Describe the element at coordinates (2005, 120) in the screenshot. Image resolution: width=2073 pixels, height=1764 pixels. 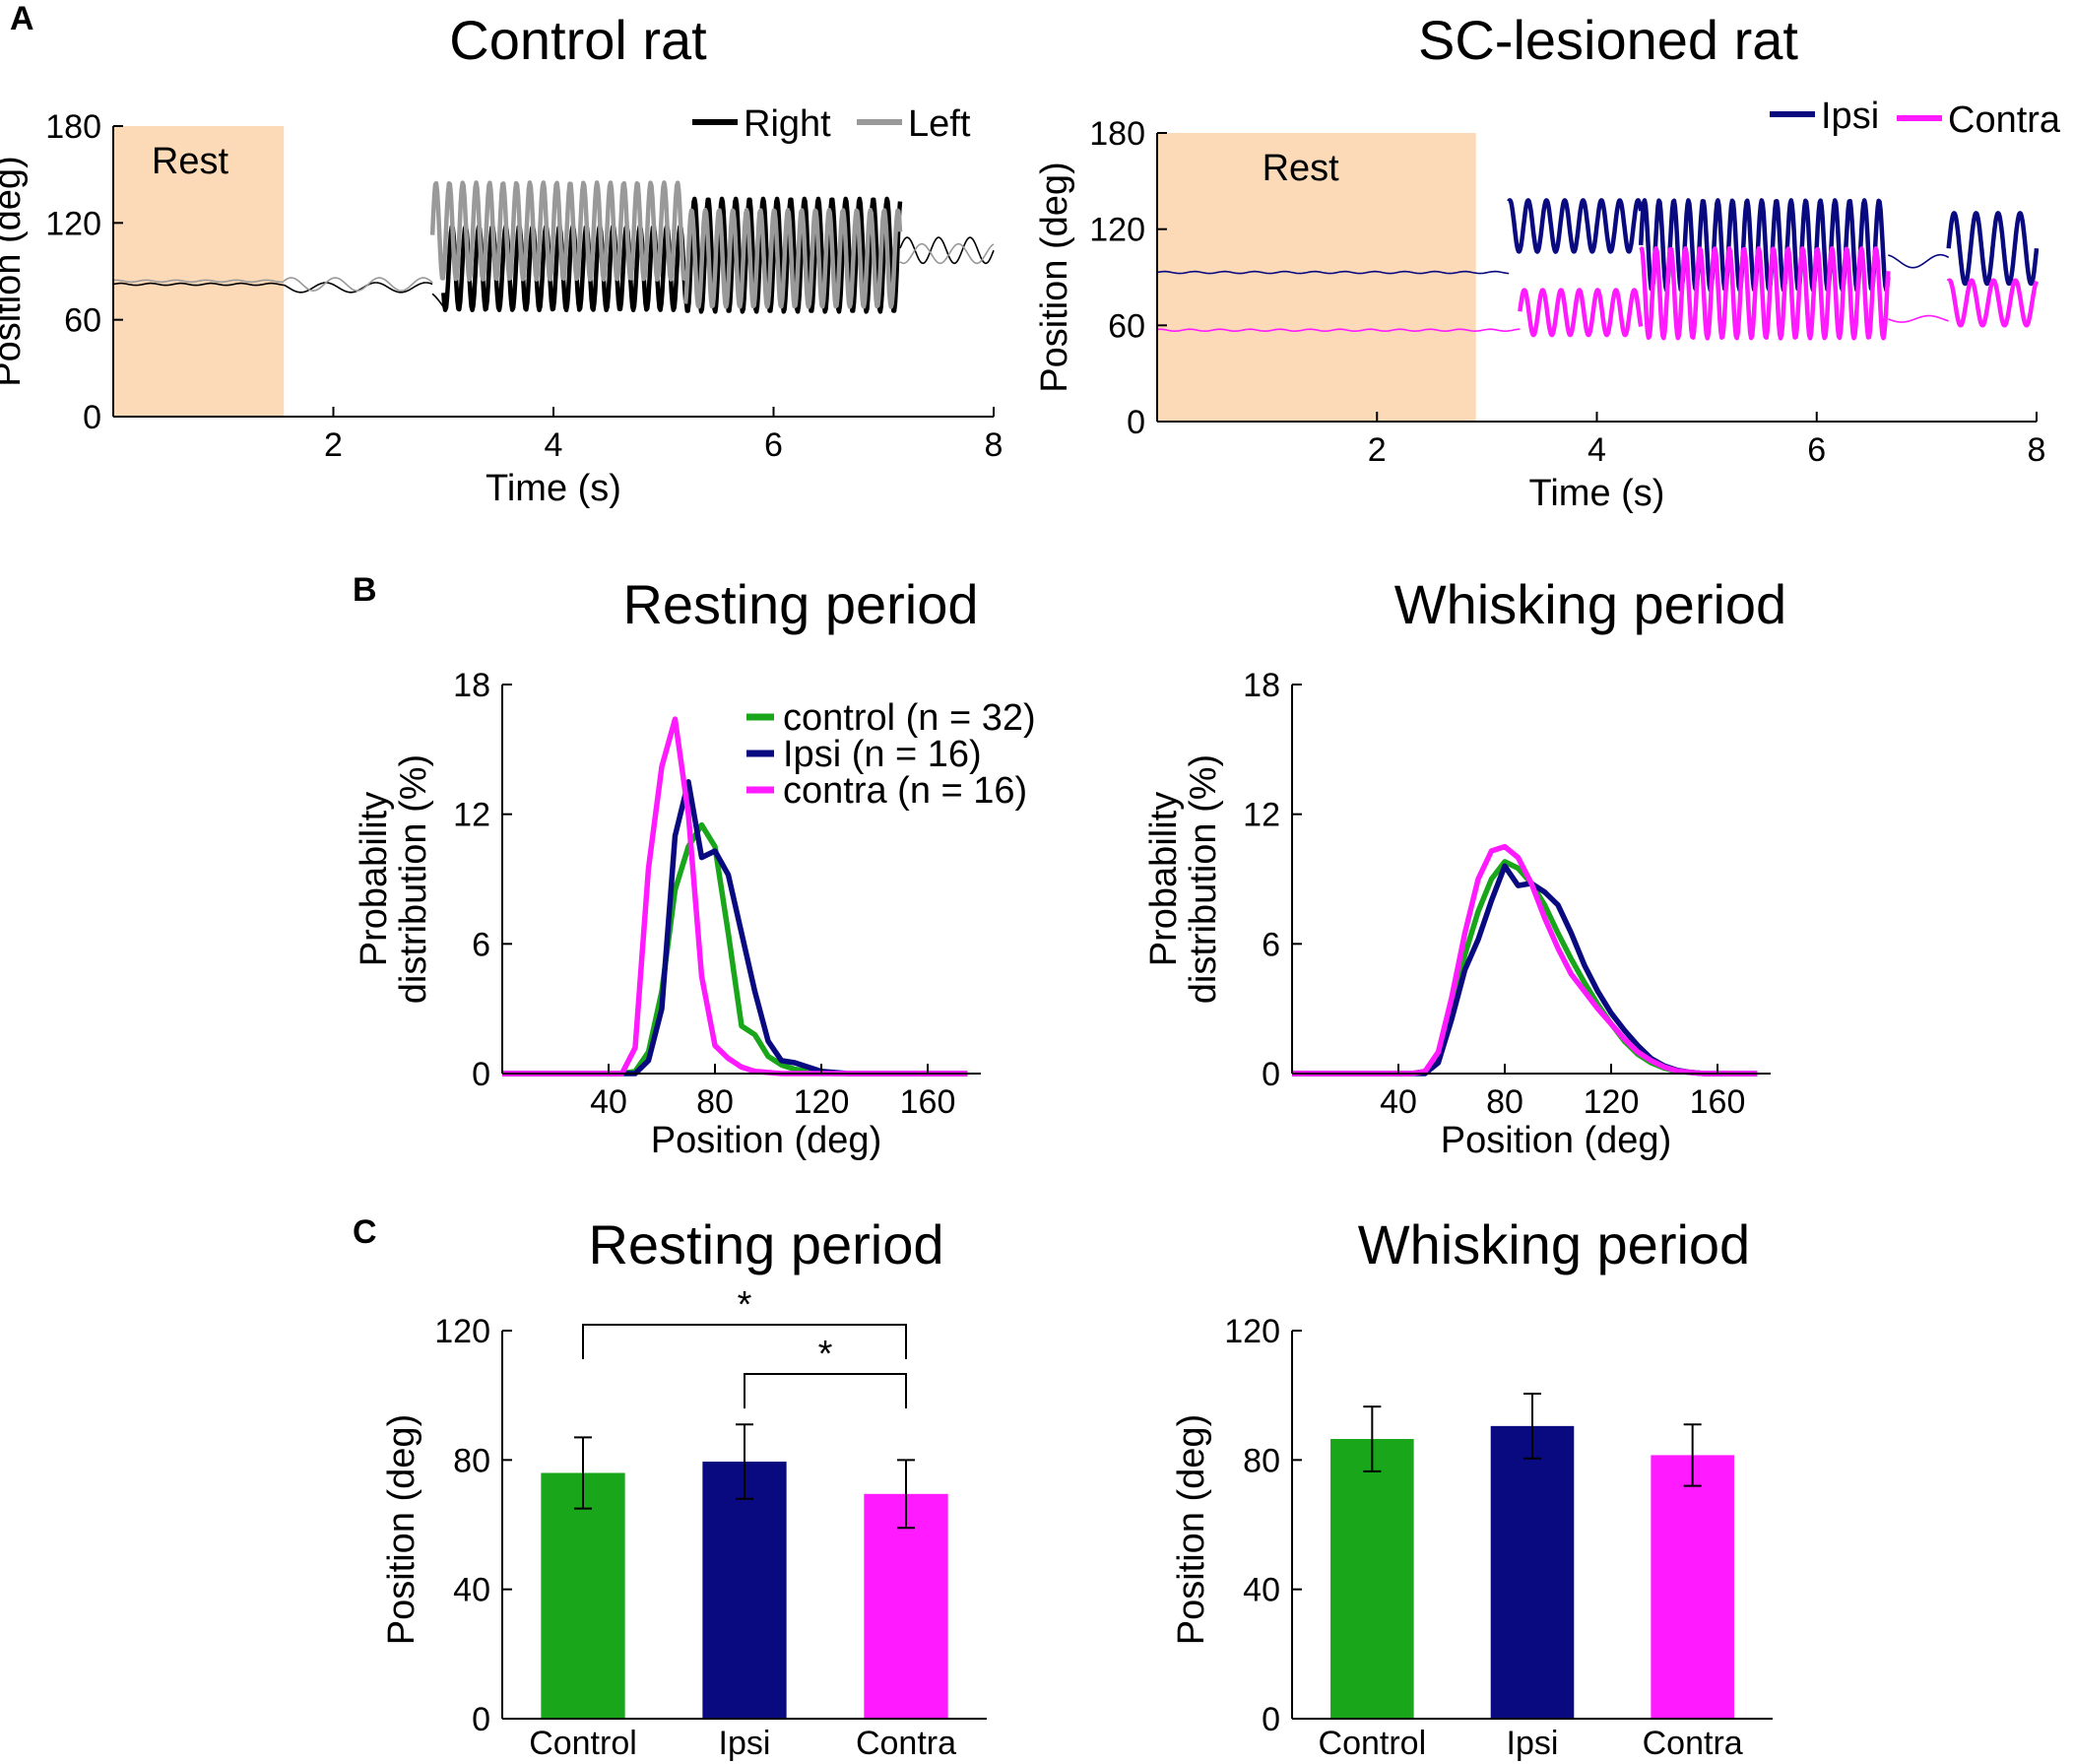
I see `legend-label-contra: Contra` at that location.